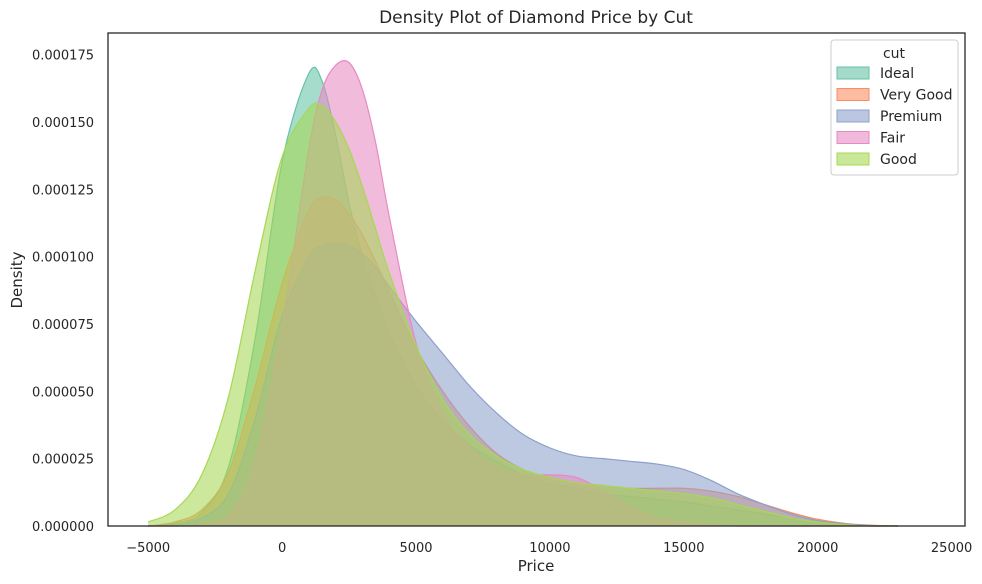 The image size is (982, 584). What do you see at coordinates (951, 548) in the screenshot?
I see `x-tick-label: 25000` at bounding box center [951, 548].